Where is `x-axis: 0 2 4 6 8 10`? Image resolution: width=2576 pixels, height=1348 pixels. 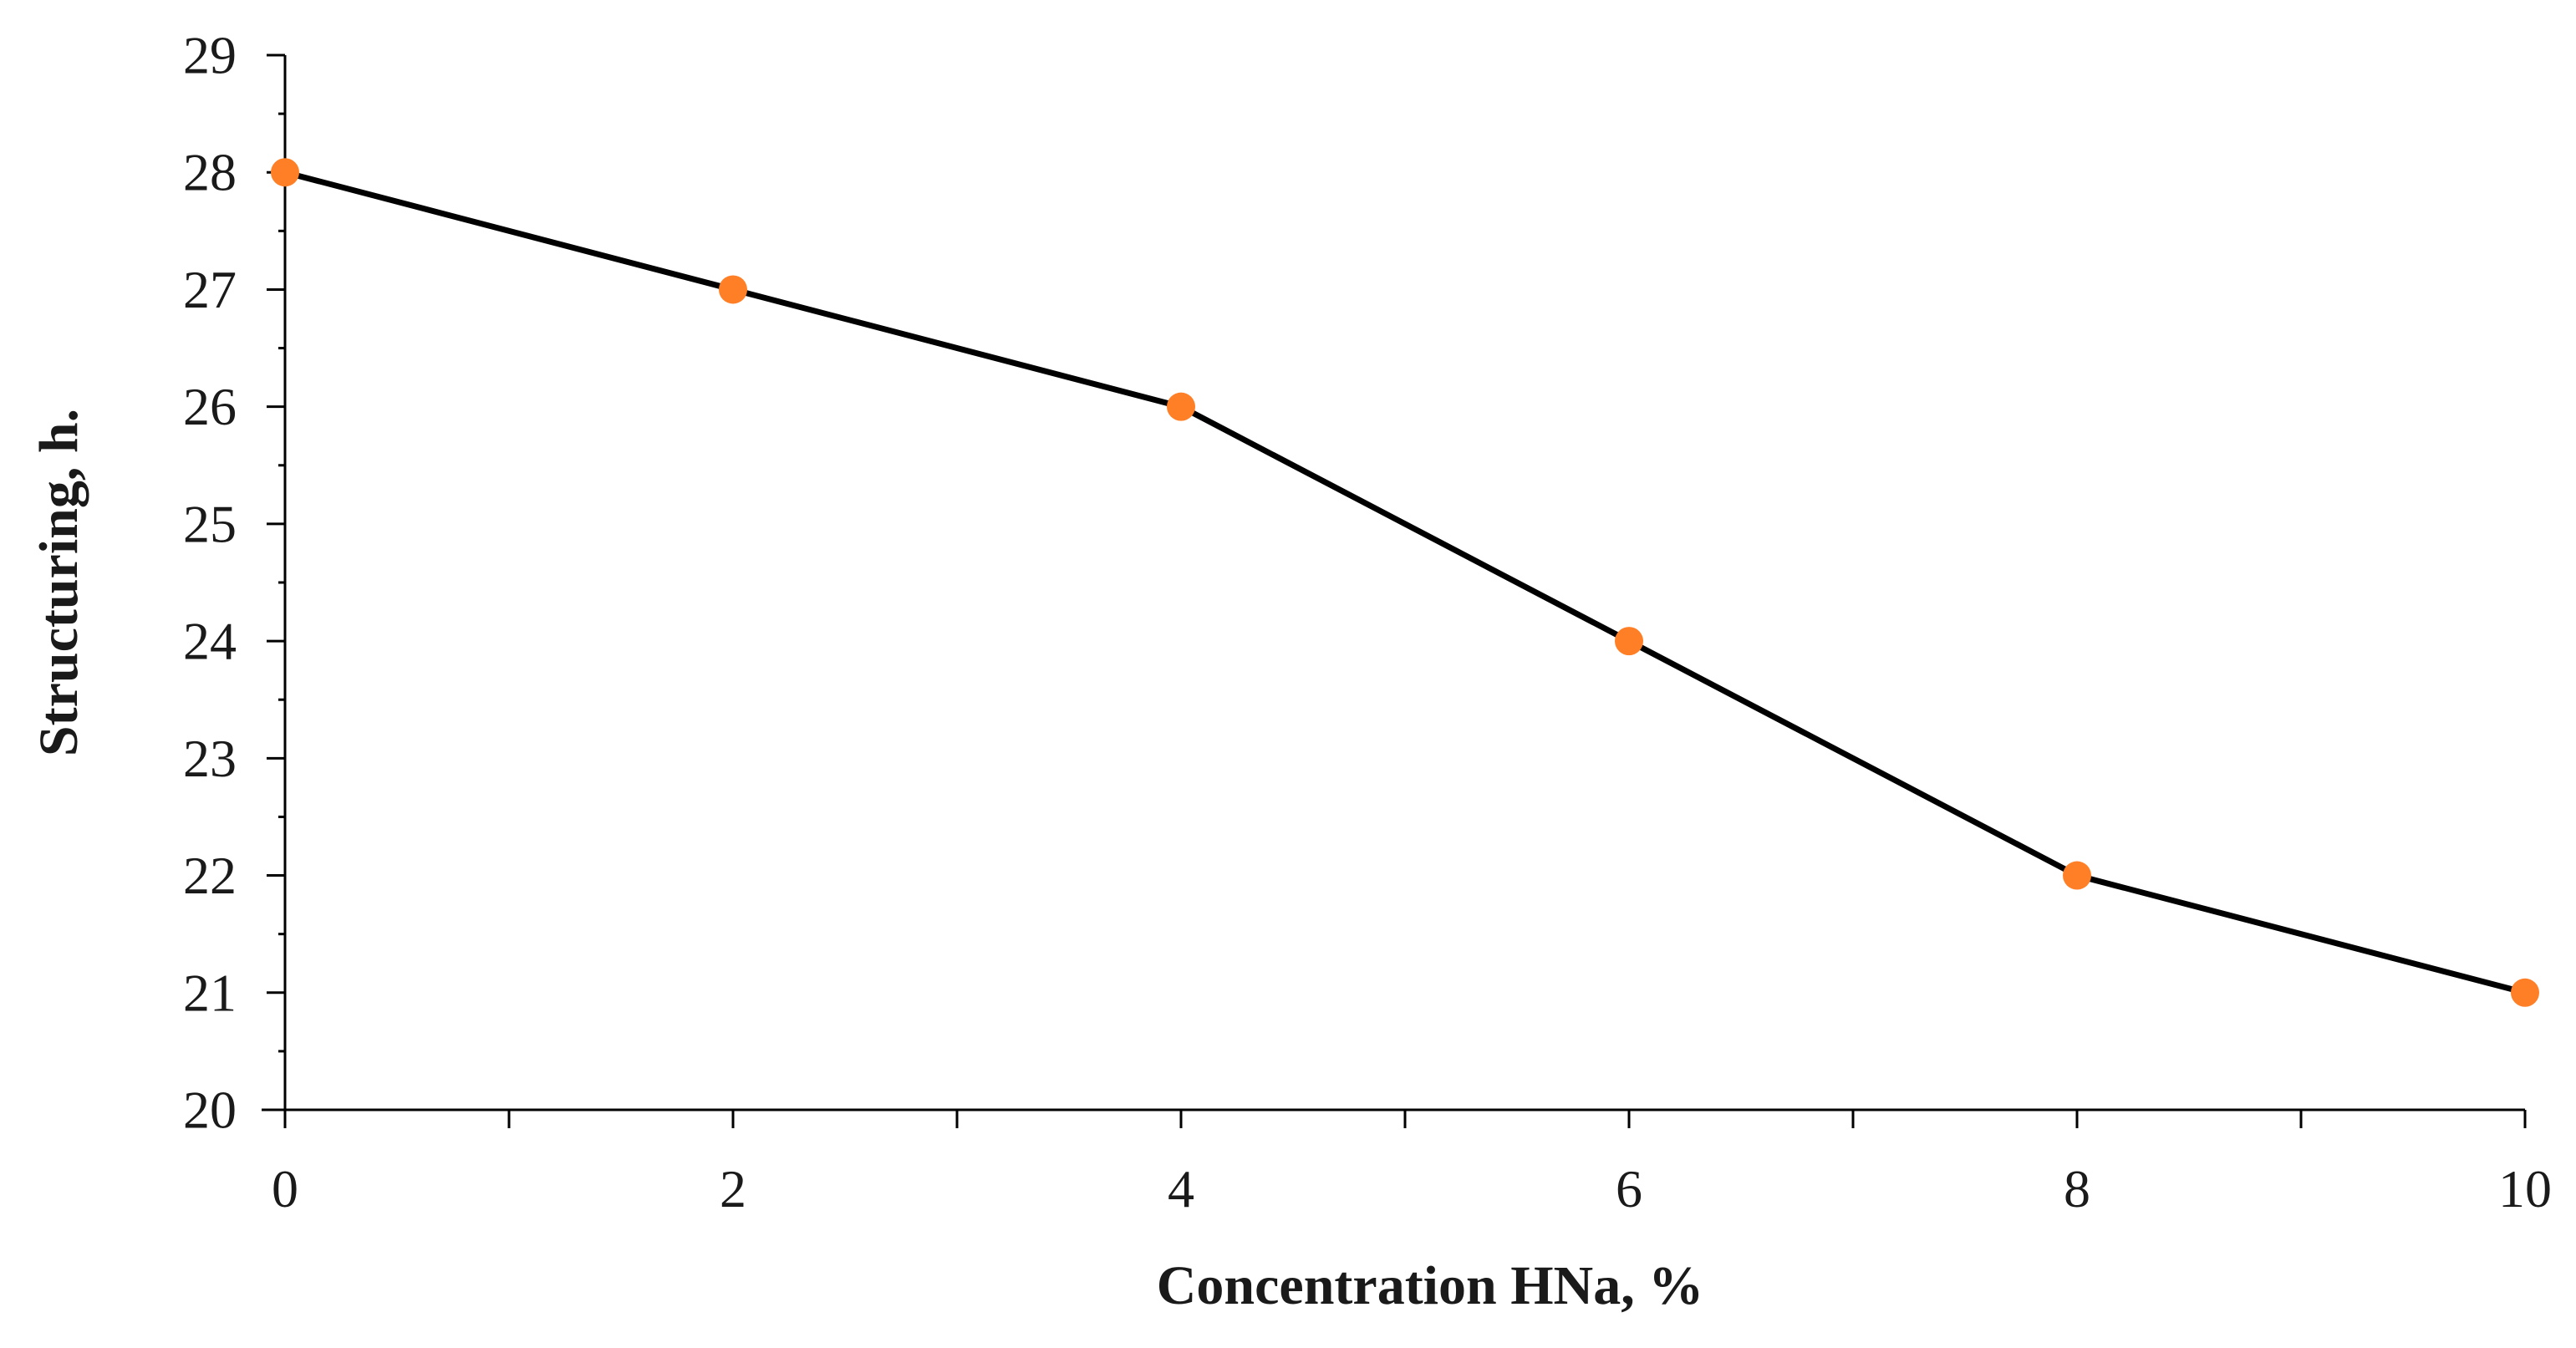
x-axis: 0 2 4 6 8 10 is located at coordinates (1407, 1163).